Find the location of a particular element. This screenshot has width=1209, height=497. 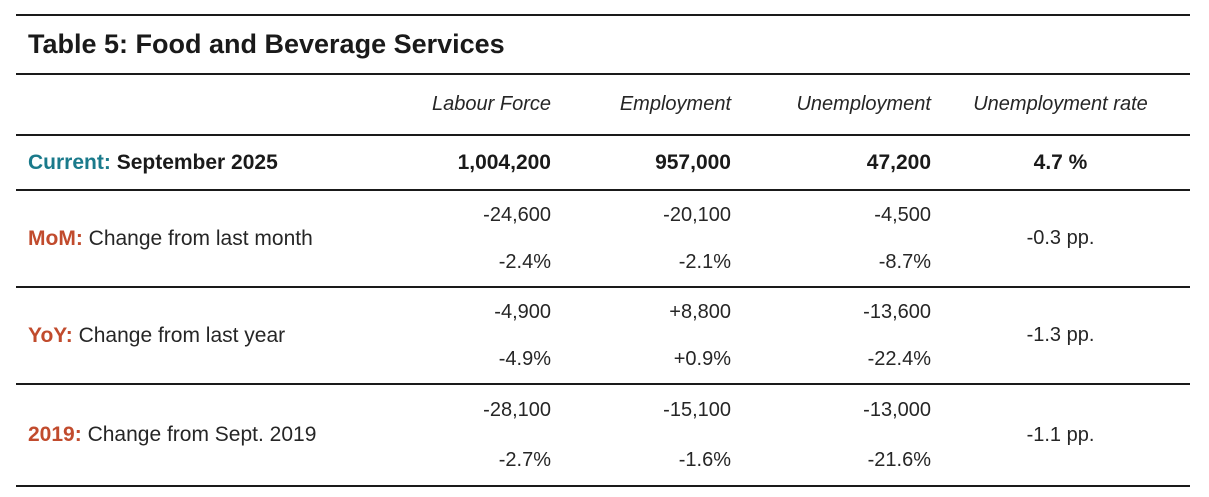

mom-labour-force-abs: -24,600 is located at coordinates (517, 214).